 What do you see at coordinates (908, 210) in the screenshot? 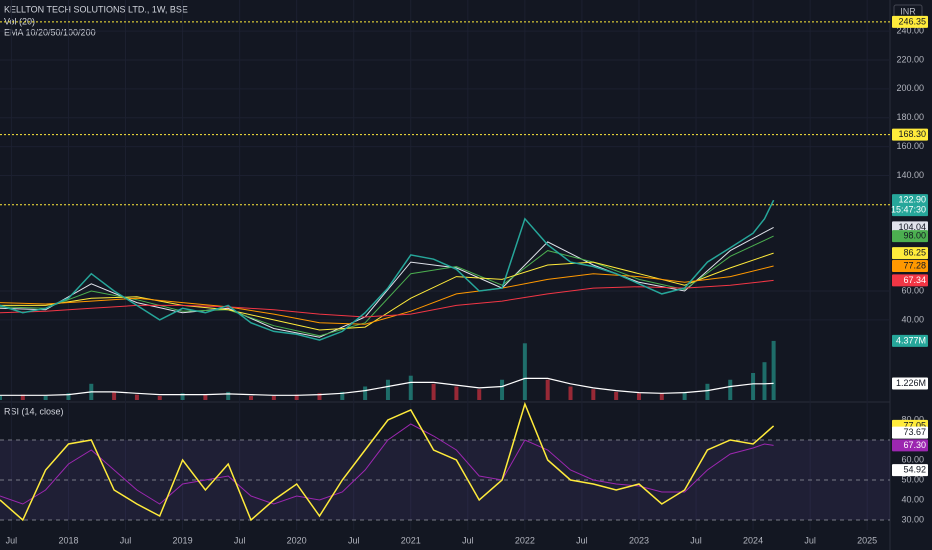
I see `countdown: 15:47:30` at bounding box center [908, 210].